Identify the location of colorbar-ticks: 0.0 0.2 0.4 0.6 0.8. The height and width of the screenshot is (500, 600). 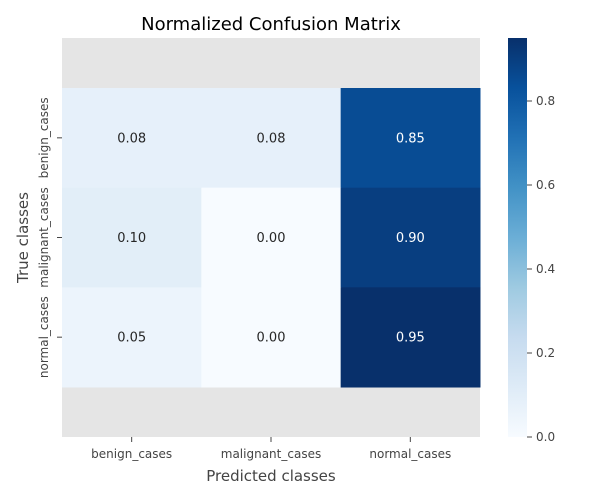
(541, 269).